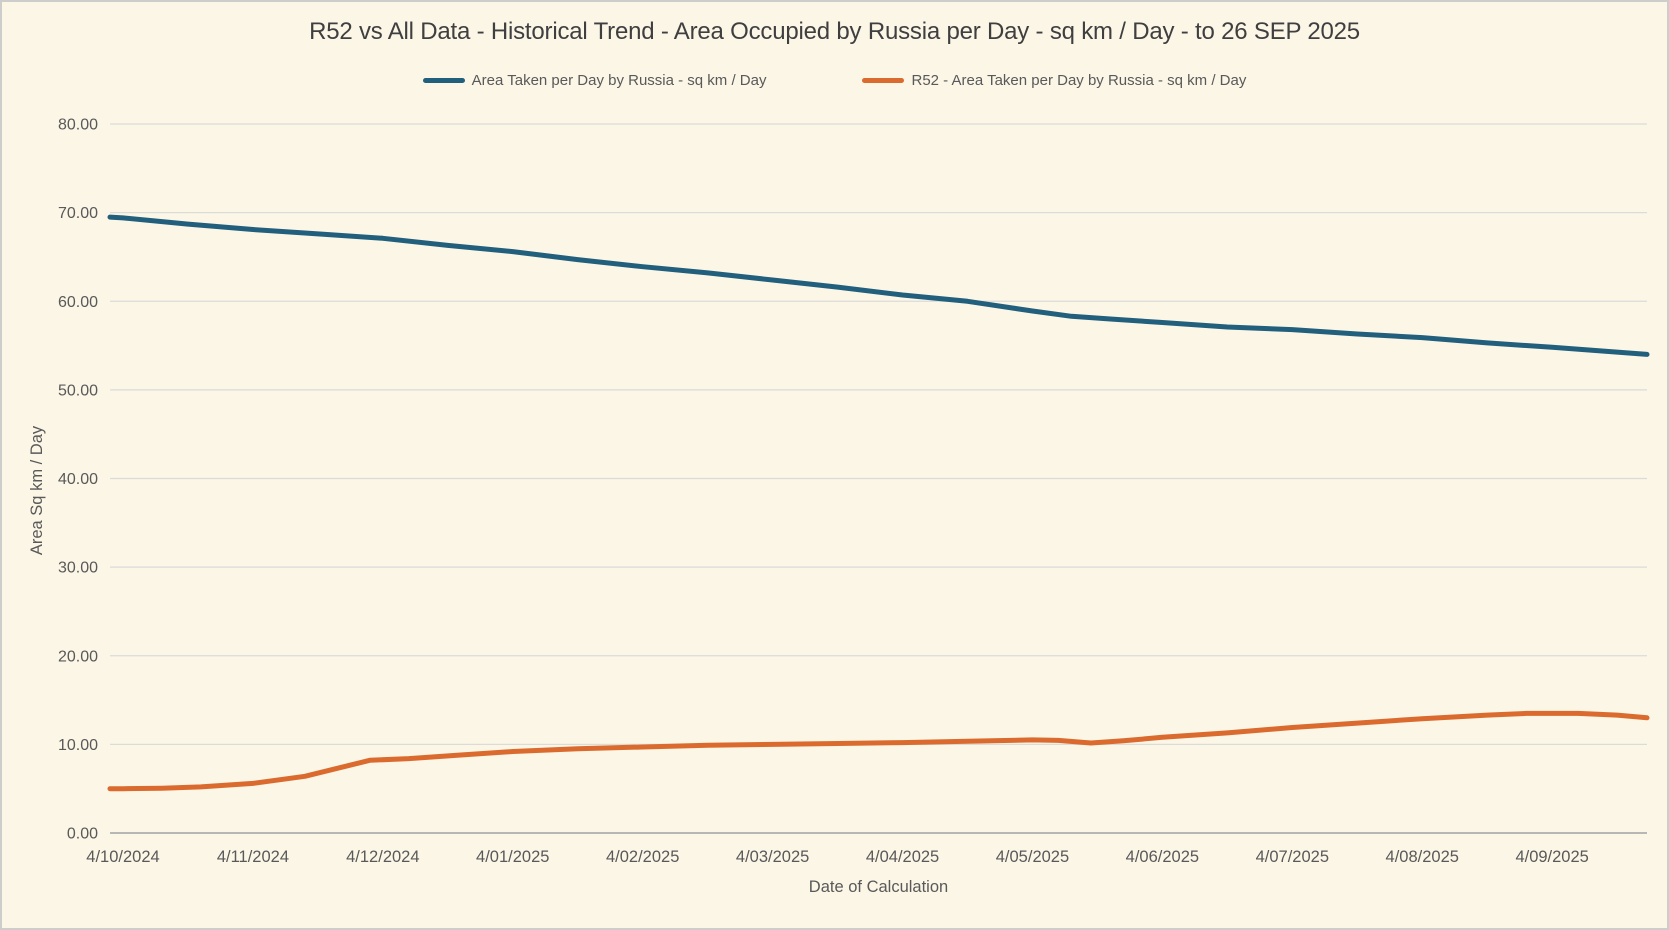 The height and width of the screenshot is (930, 1669). I want to click on x-axis-tick-label: 4/10/2024, so click(122, 857).